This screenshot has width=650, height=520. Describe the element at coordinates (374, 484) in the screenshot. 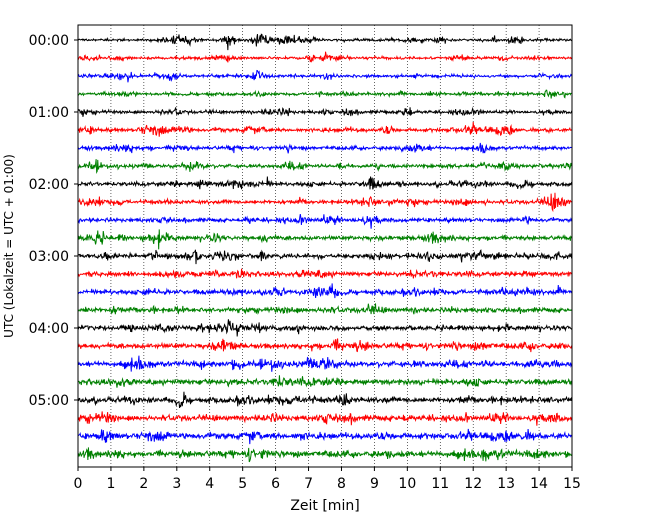

I see `x-tick-label: 9` at that location.